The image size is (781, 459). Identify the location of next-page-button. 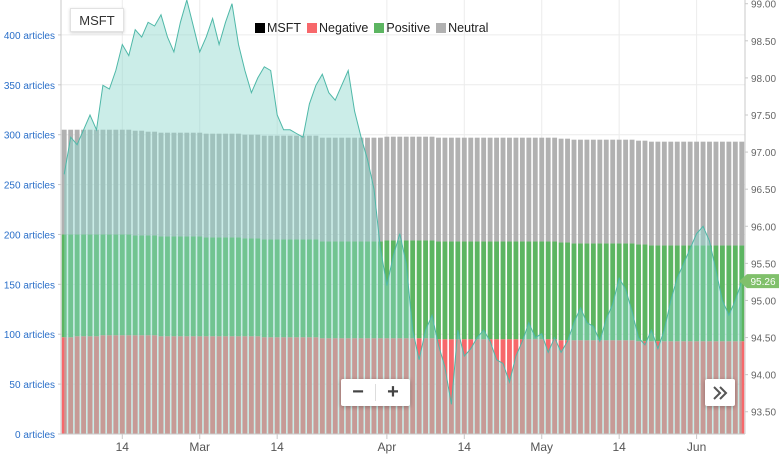
(720, 392).